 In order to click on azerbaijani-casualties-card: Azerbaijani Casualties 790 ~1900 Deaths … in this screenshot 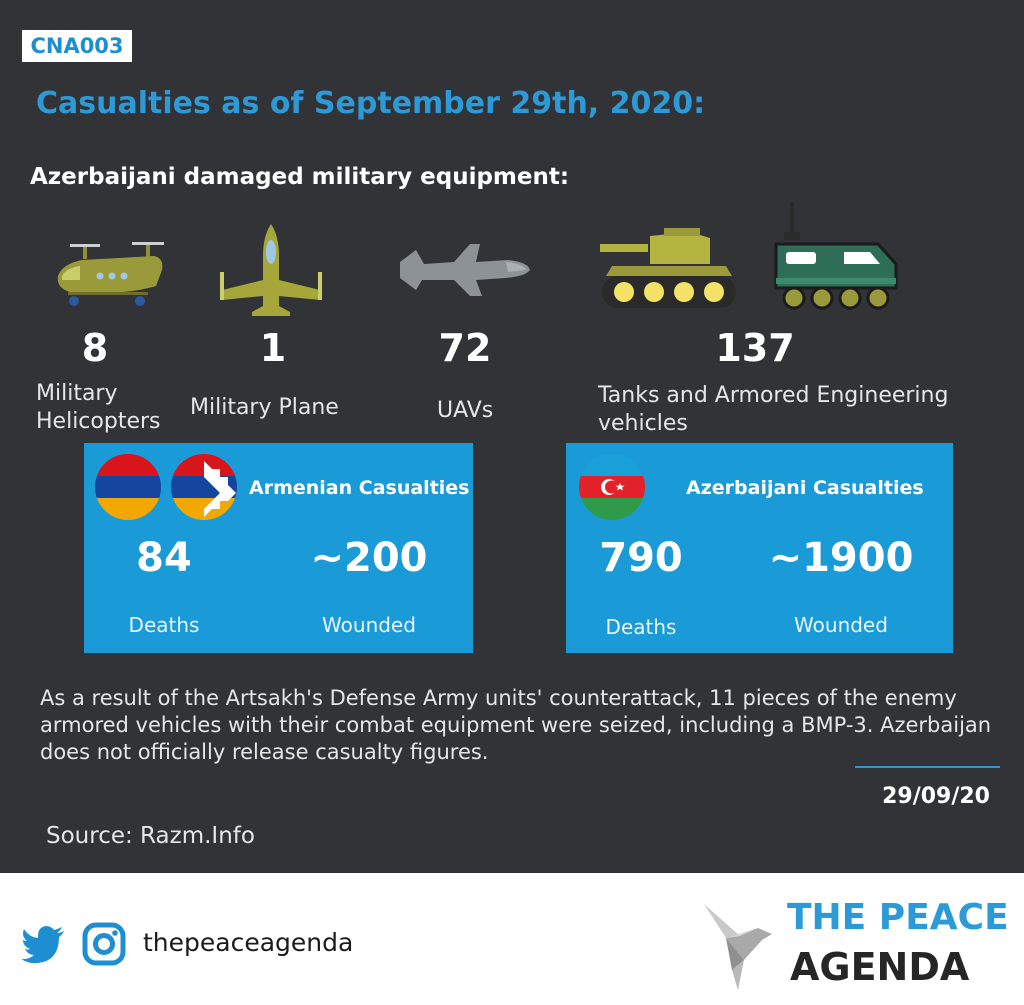, I will do `click(759, 548)`.